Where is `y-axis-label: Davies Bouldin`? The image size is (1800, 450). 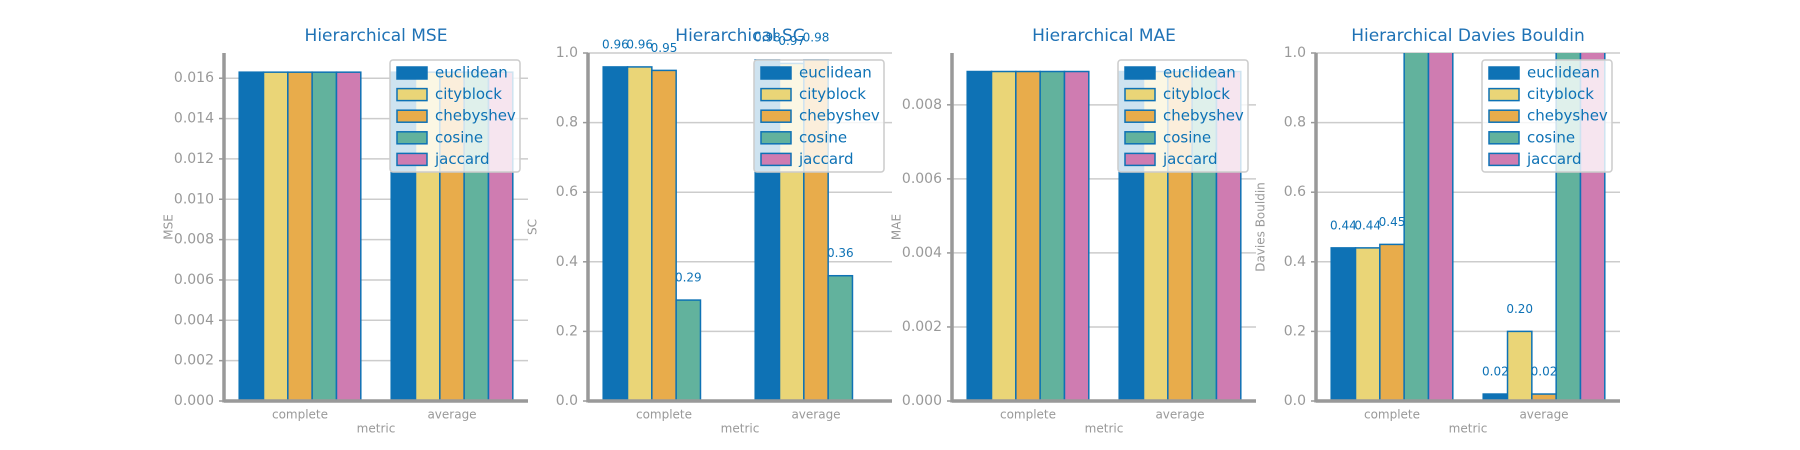
y-axis-label: Davies Bouldin is located at coordinates (1261, 227).